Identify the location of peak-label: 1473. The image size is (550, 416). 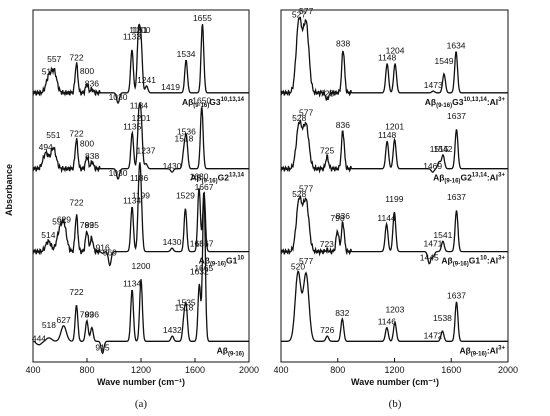
(433, 85).